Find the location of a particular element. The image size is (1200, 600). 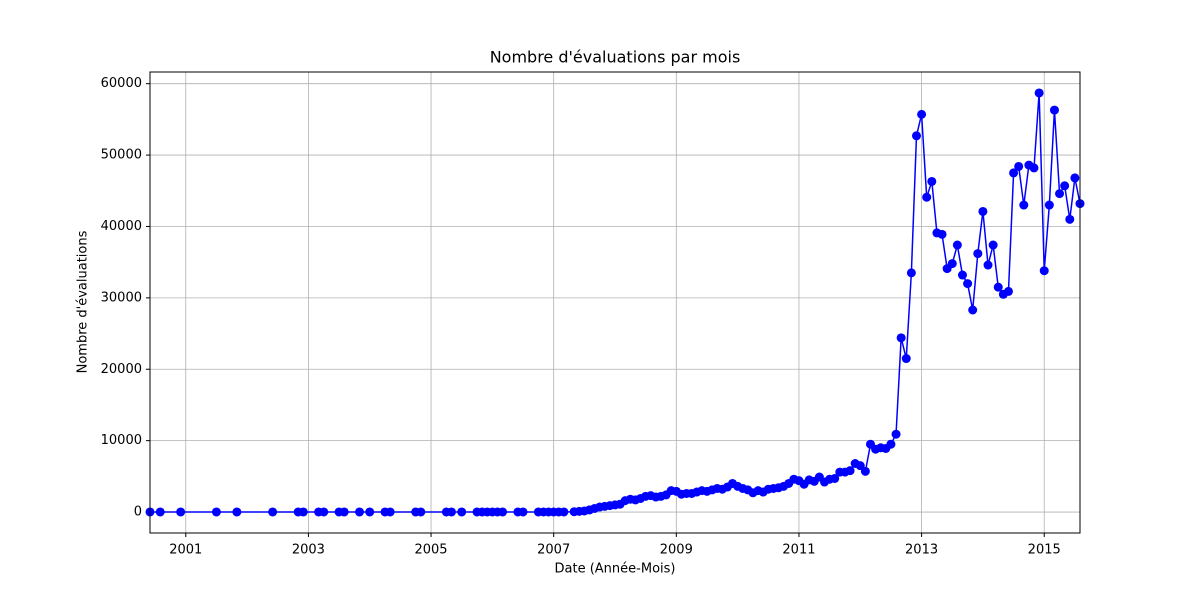

x-tick-label: 2001 is located at coordinates (185, 550).